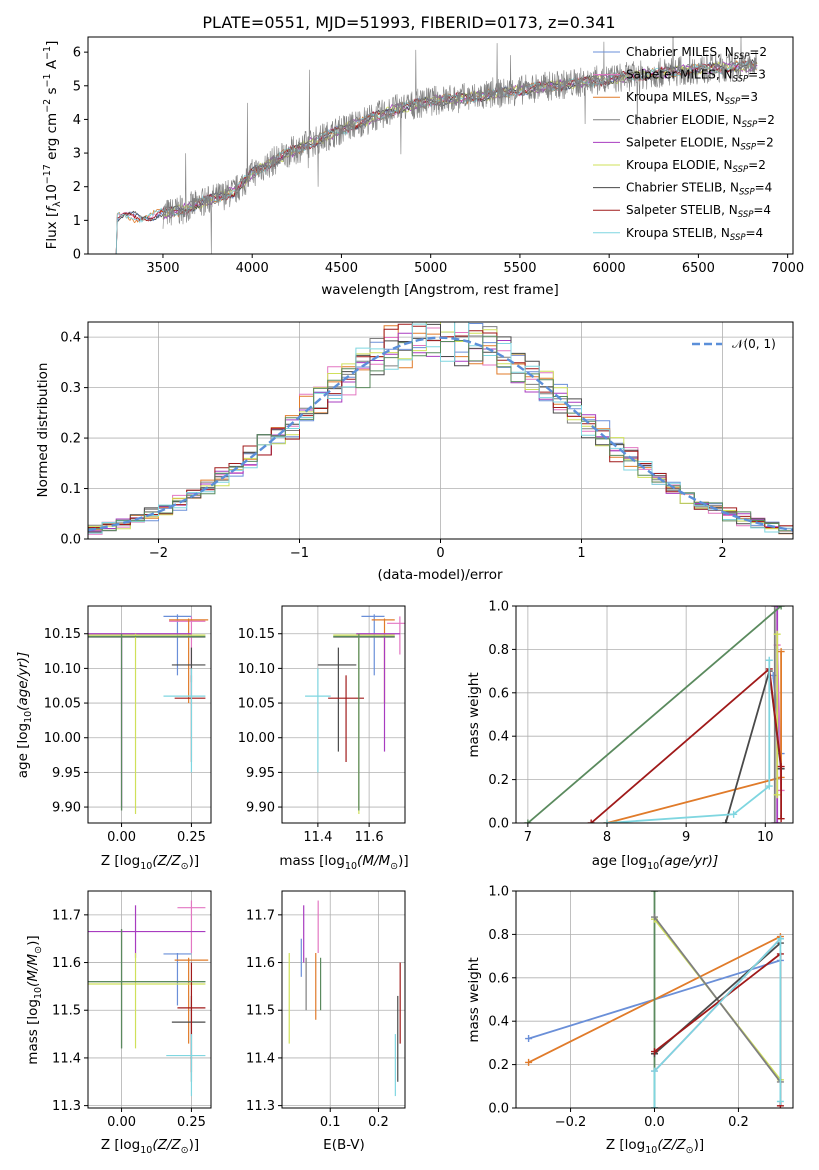 The image size is (819, 1170). What do you see at coordinates (430, 268) in the screenshot?
I see `x-tick-label: 5000` at bounding box center [430, 268].